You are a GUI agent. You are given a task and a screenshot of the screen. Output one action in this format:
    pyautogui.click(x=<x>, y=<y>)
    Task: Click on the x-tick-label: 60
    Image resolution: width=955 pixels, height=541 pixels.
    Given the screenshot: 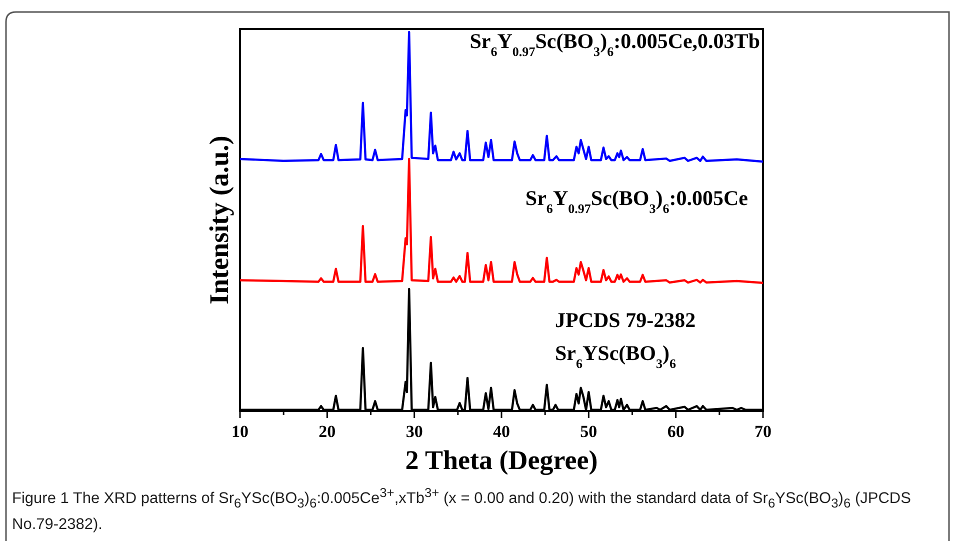 What is the action you would take?
    pyautogui.click(x=675, y=431)
    